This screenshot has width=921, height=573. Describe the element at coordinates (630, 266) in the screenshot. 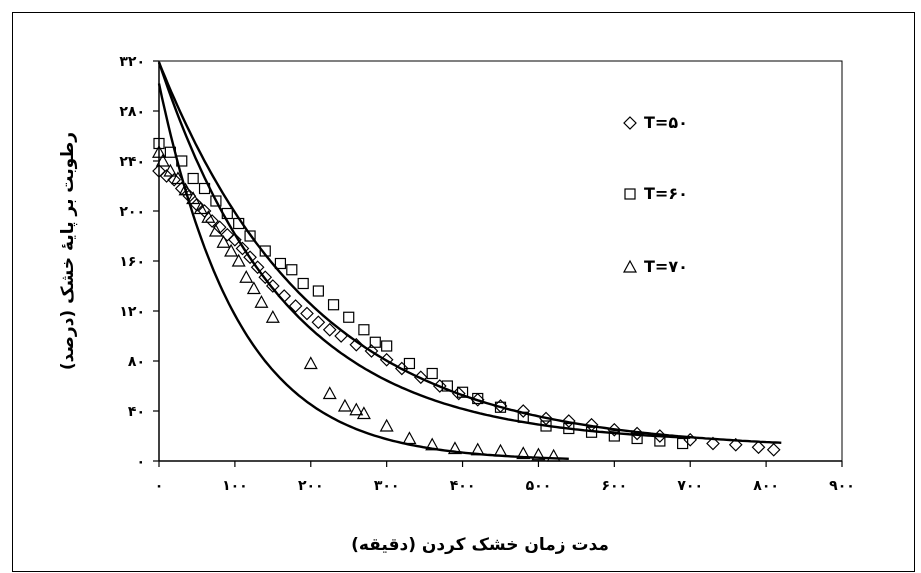

I see `legend-marker-triangle` at that location.